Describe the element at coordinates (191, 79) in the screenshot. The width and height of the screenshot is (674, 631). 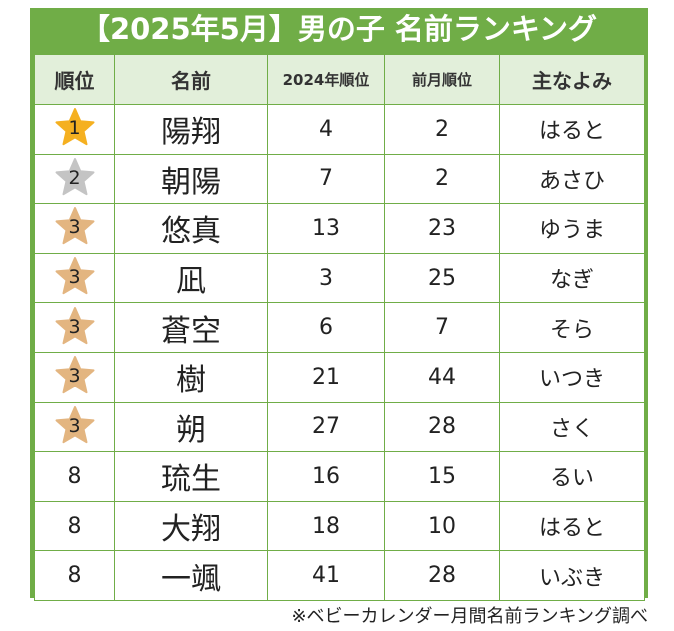
I see `header-name: 名前` at that location.